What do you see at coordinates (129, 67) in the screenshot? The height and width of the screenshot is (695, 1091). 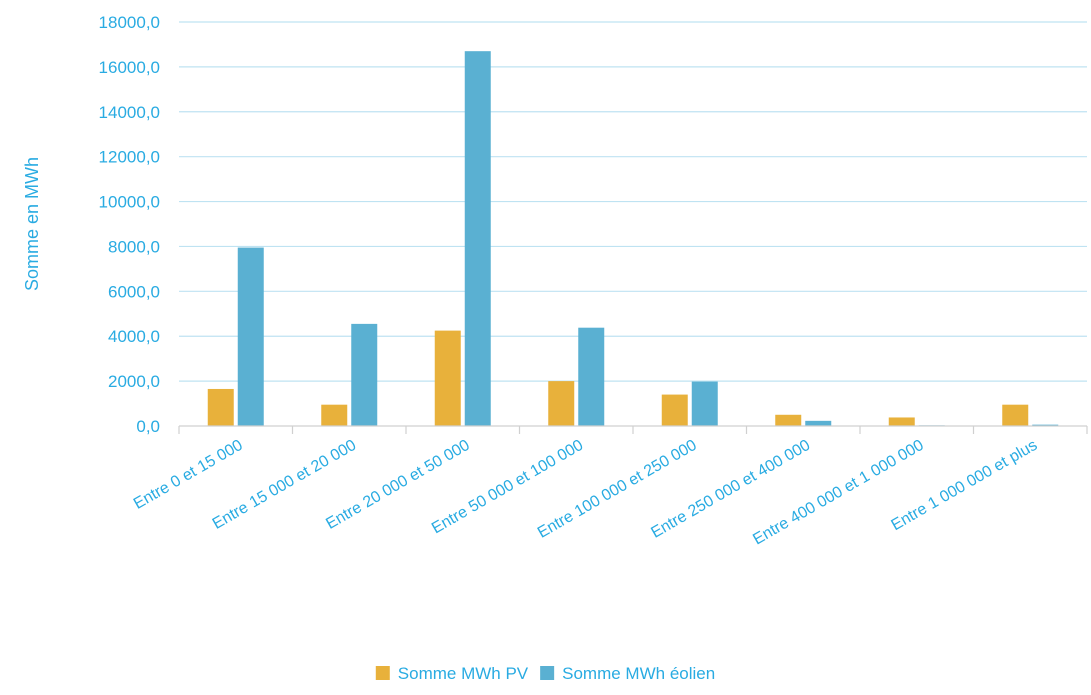 I see `y-tick-label: 16000,0` at bounding box center [129, 67].